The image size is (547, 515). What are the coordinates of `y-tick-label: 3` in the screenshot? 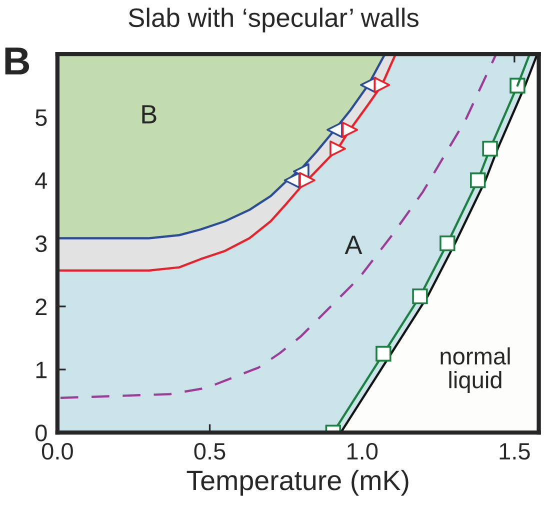 It's located at (41, 243).